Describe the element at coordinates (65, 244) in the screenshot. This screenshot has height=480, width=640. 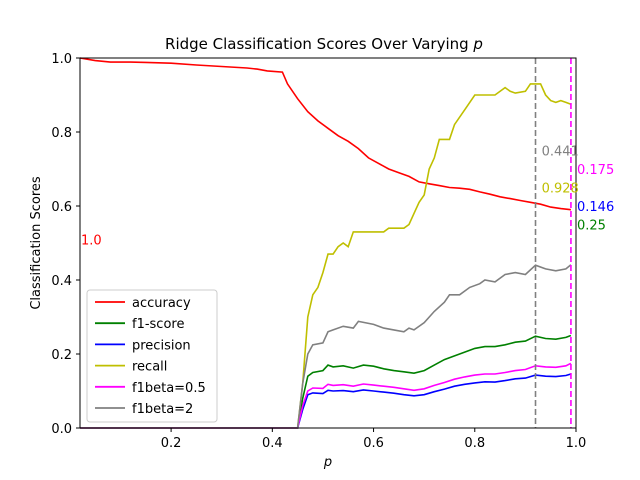
I see `y-axis: 0.0 0.2 0.4 0.6 0.8 1.0` at that location.